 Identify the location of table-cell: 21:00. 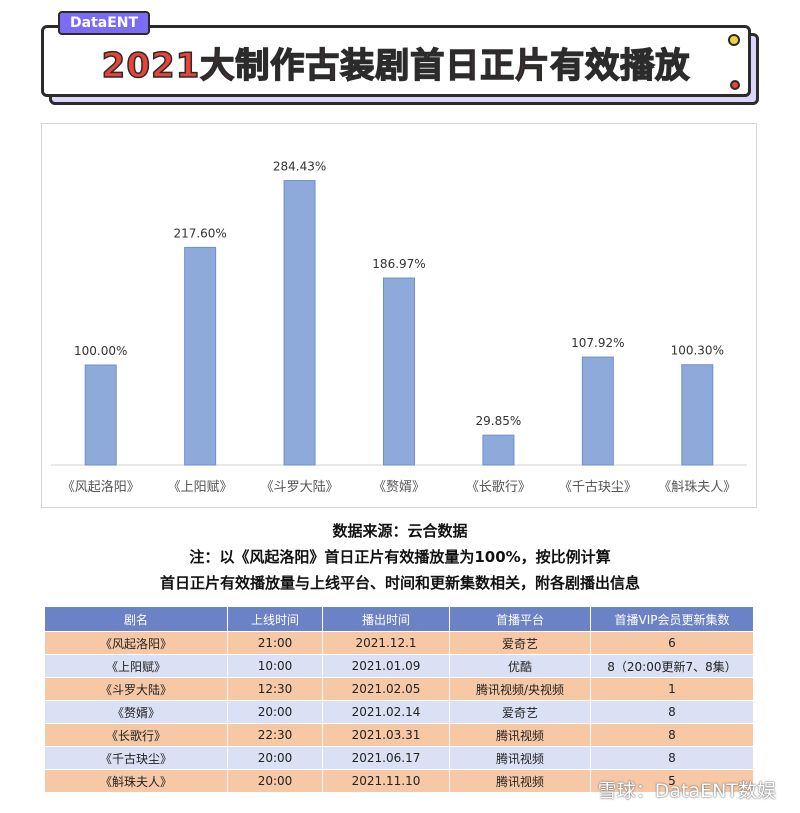
(275, 643).